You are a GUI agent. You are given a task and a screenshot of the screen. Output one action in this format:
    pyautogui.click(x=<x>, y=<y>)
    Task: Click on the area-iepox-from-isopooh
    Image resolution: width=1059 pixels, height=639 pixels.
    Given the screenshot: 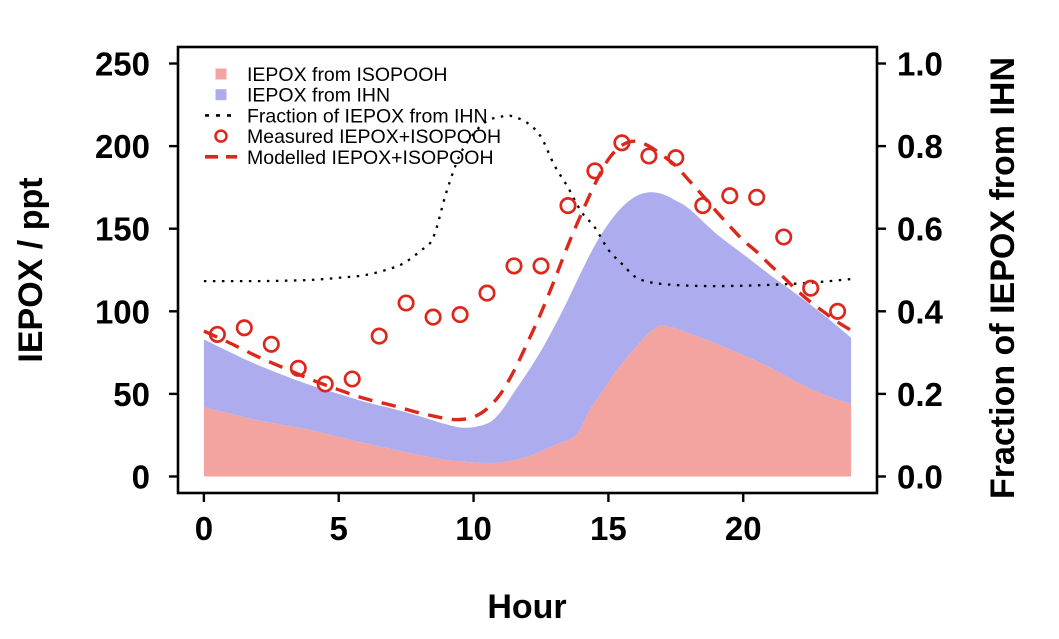 What is the action you would take?
    pyautogui.click(x=527, y=401)
    